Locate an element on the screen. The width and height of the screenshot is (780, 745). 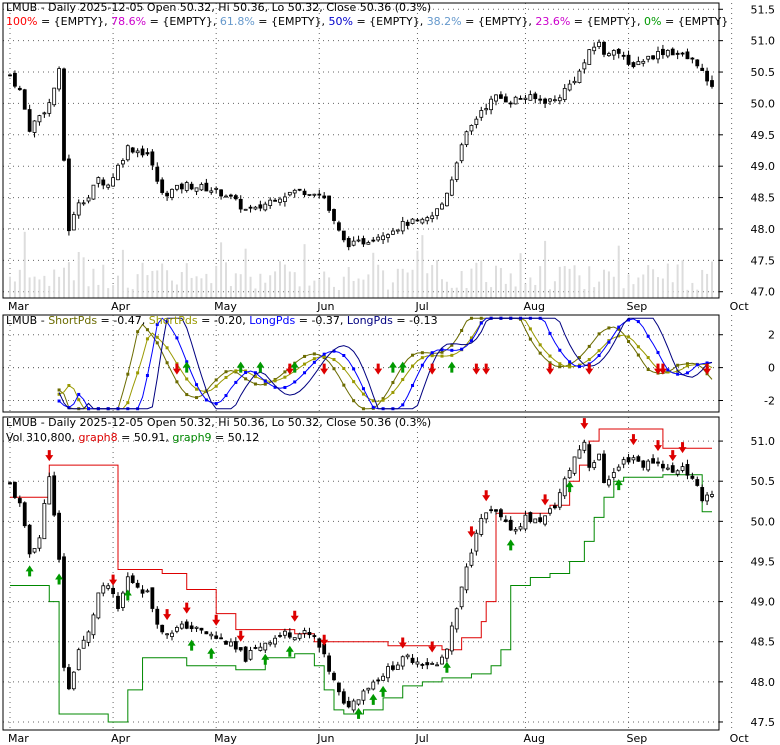
y-tick-label: 49.0 is located at coordinates (763, 602).